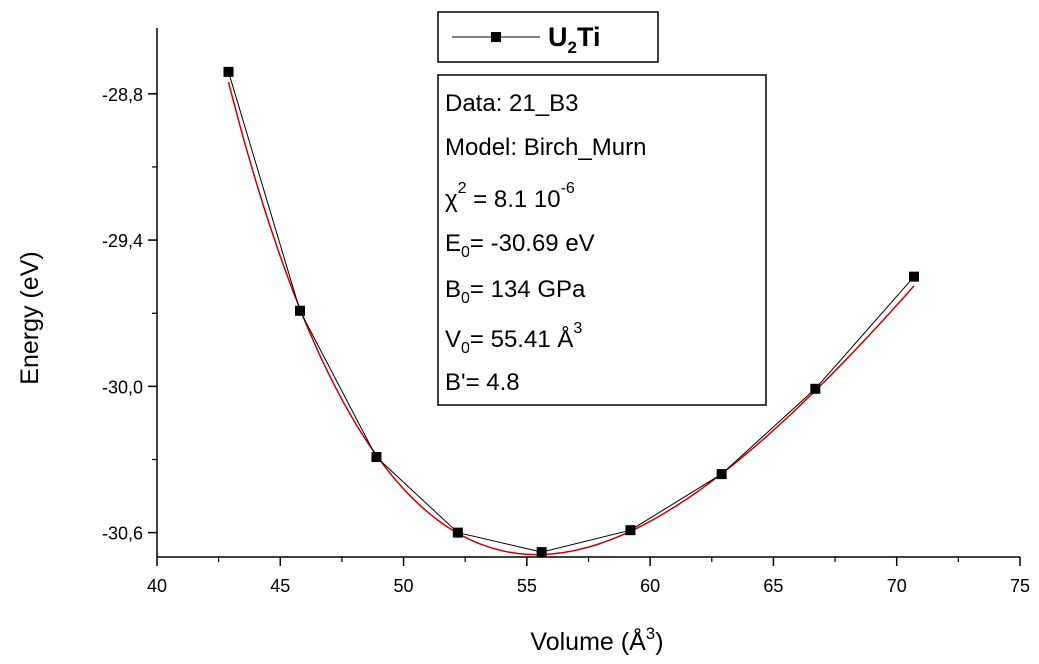  What do you see at coordinates (30, 317) in the screenshot?
I see `y-axis-label: Energy (eV)` at bounding box center [30, 317].